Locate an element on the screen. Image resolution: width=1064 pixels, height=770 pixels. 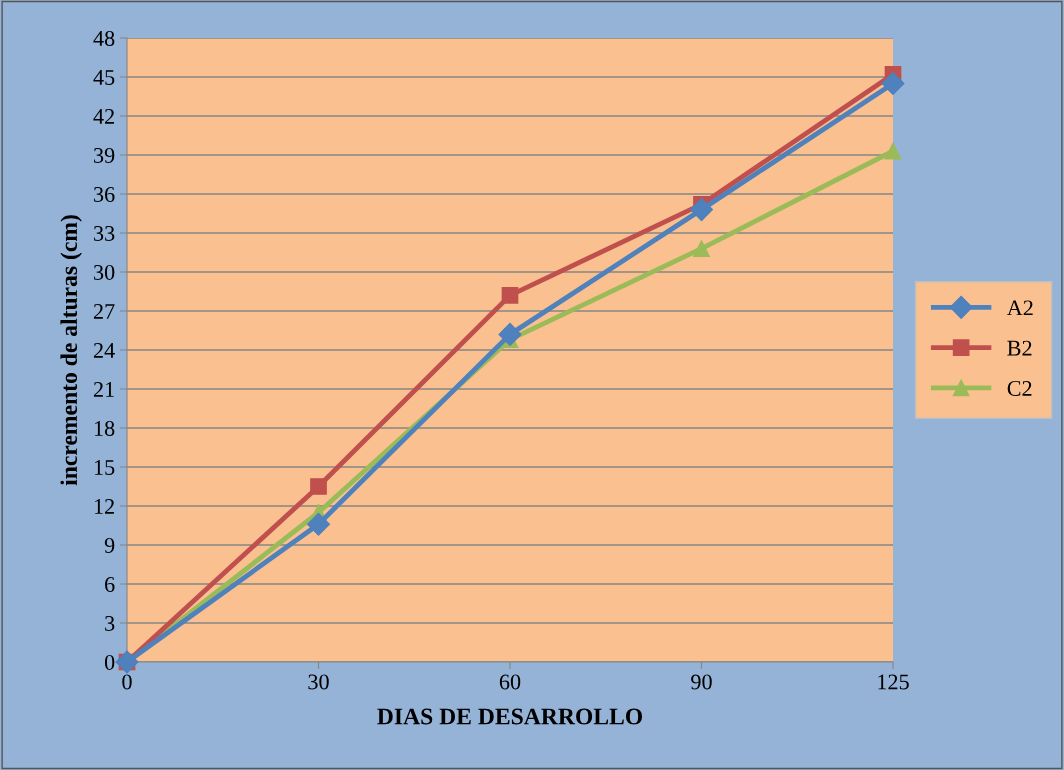
legend-label: A2 is located at coordinates (1019, 308).